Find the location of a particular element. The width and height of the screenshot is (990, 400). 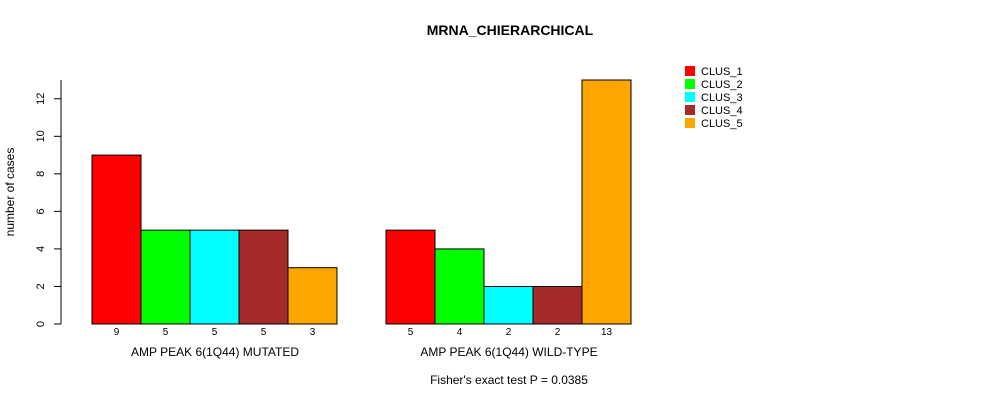

legend-label-clus_3: CLUS_3 is located at coordinates (722, 98).